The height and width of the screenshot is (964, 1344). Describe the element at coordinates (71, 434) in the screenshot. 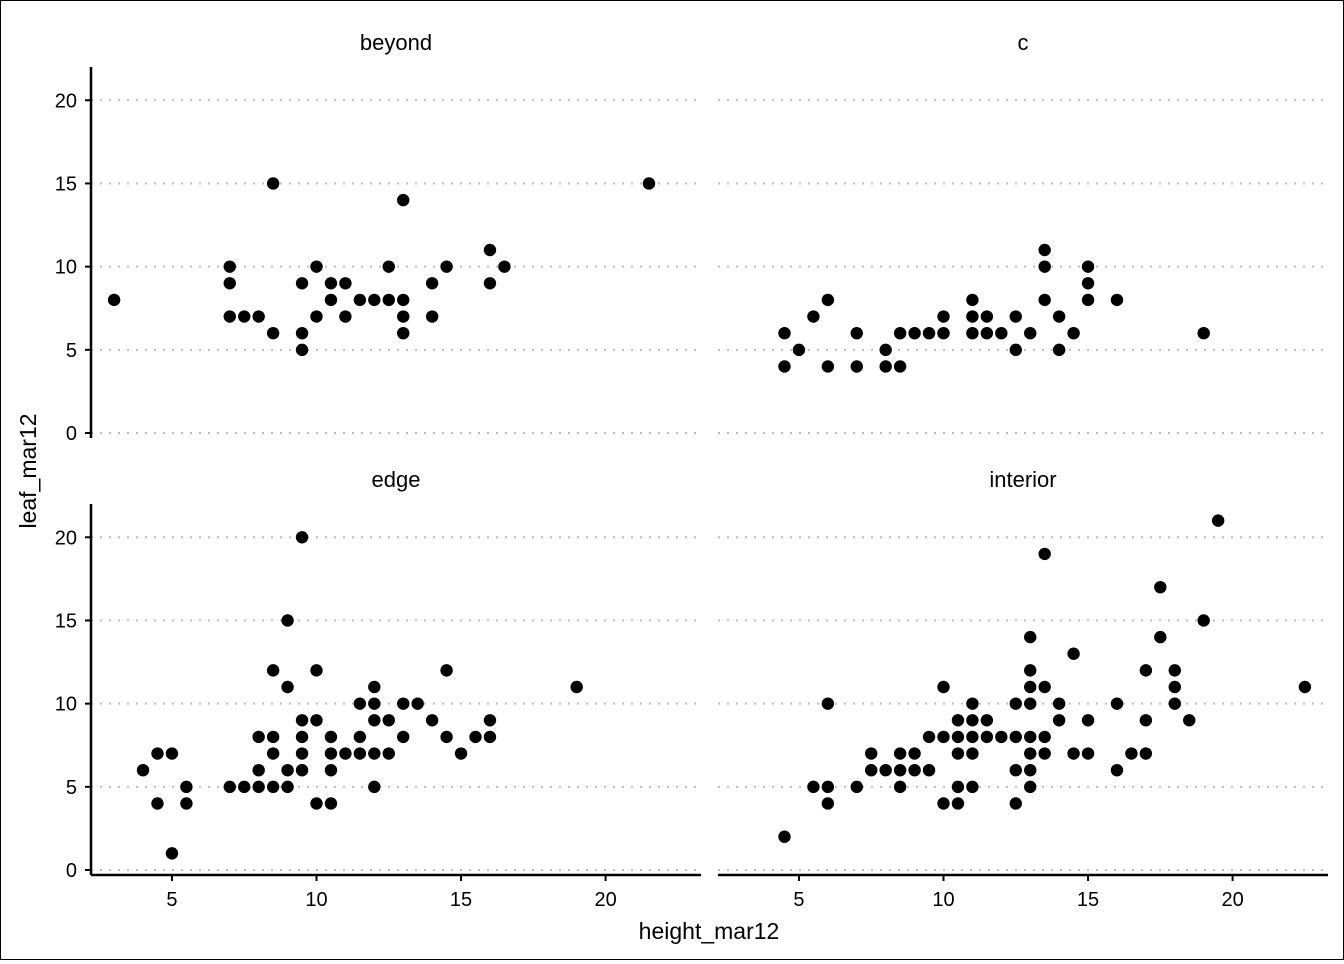

I see `y-tick-label: 0` at that location.